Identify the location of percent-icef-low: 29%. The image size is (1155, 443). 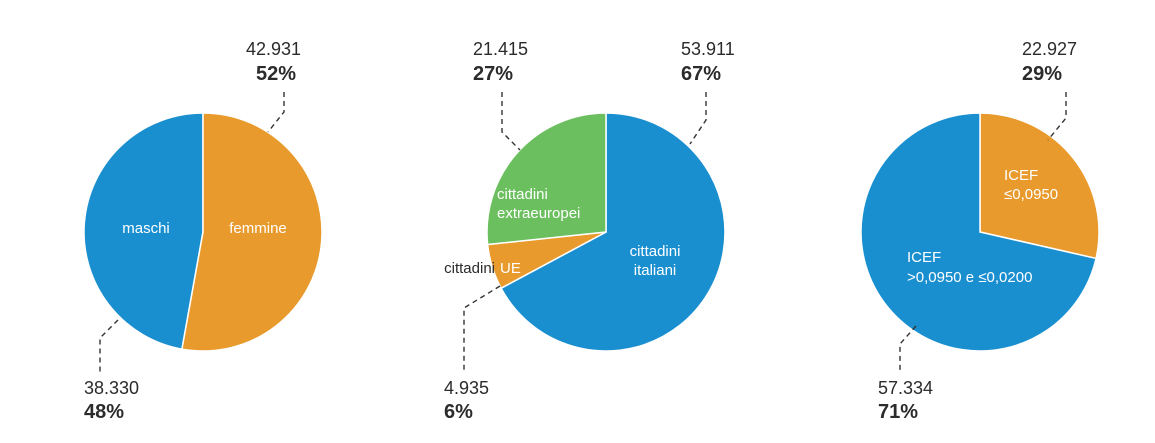
(1042, 74).